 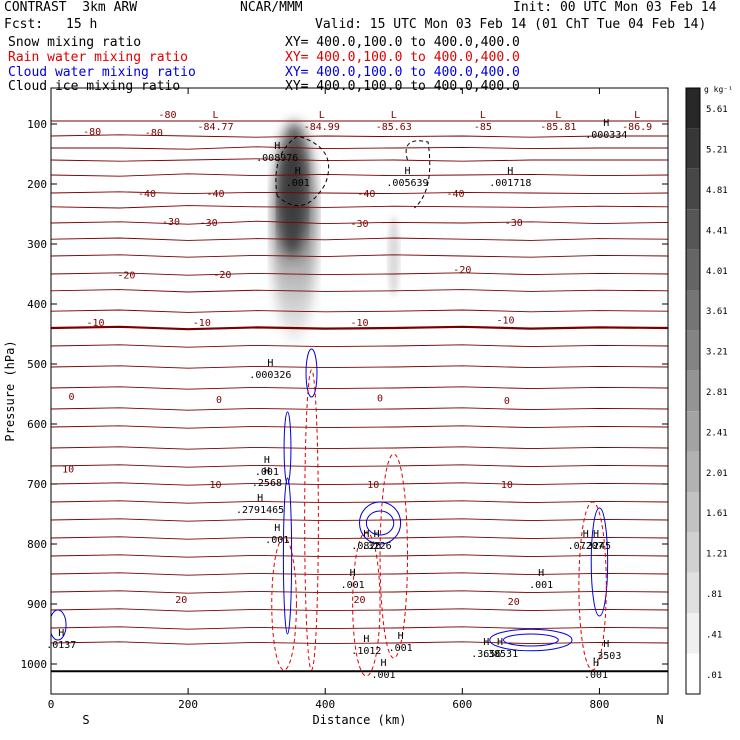 I want to click on extremum-marker-21: H, so click(x=541, y=573).